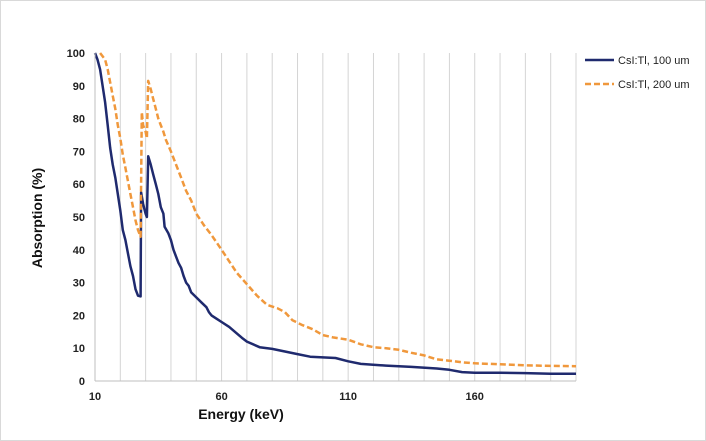  I want to click on y-tick-label: 90, so click(79, 87).